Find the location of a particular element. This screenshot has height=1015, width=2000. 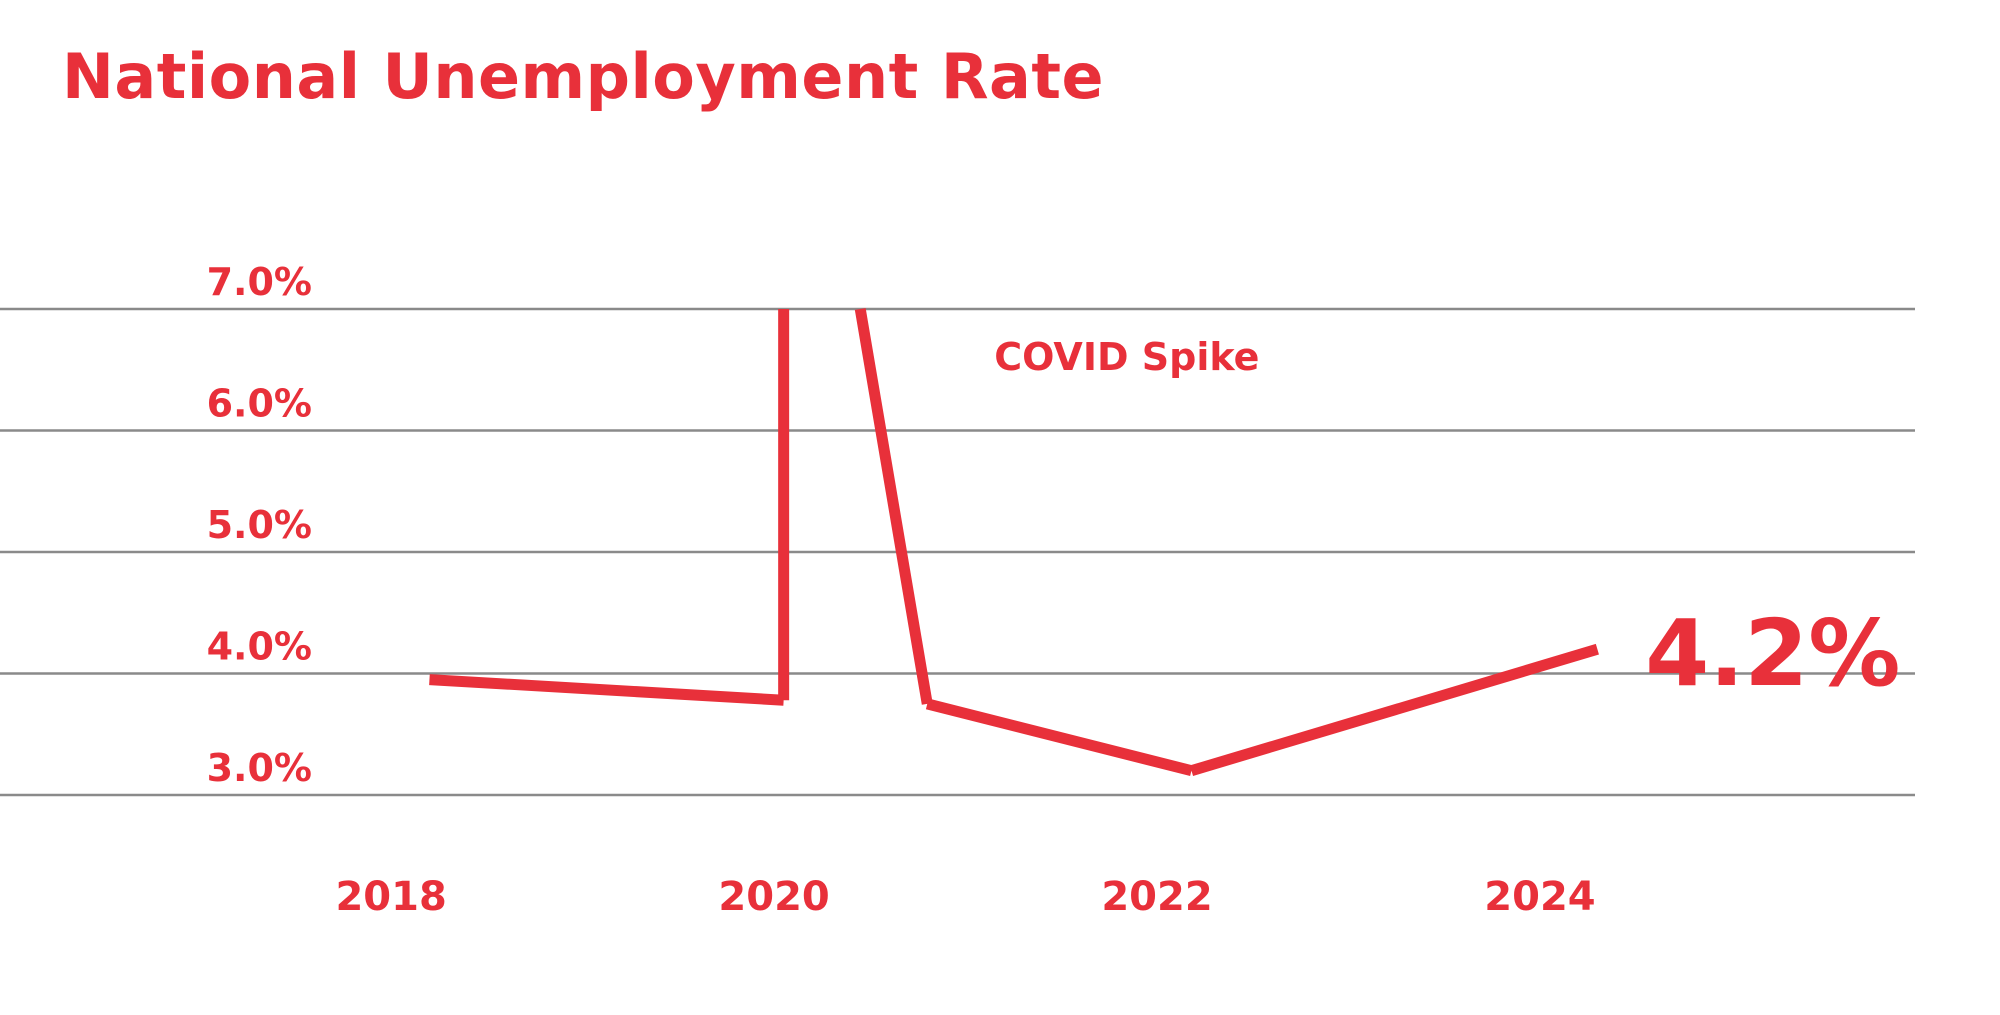

current-value-label: 4.2% is located at coordinates (1772, 653).